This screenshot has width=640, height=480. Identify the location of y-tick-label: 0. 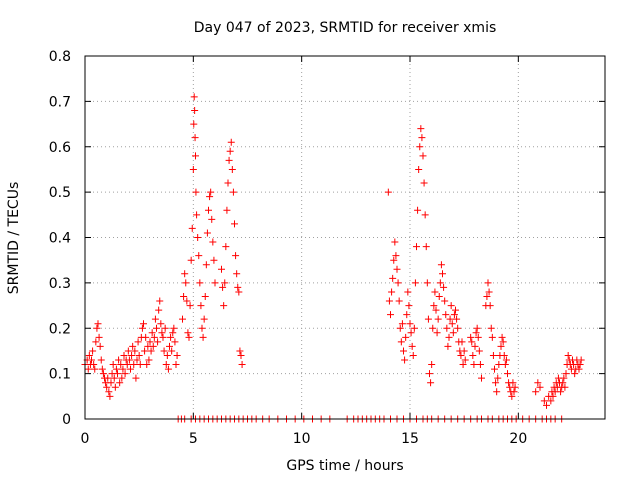
(66, 420).